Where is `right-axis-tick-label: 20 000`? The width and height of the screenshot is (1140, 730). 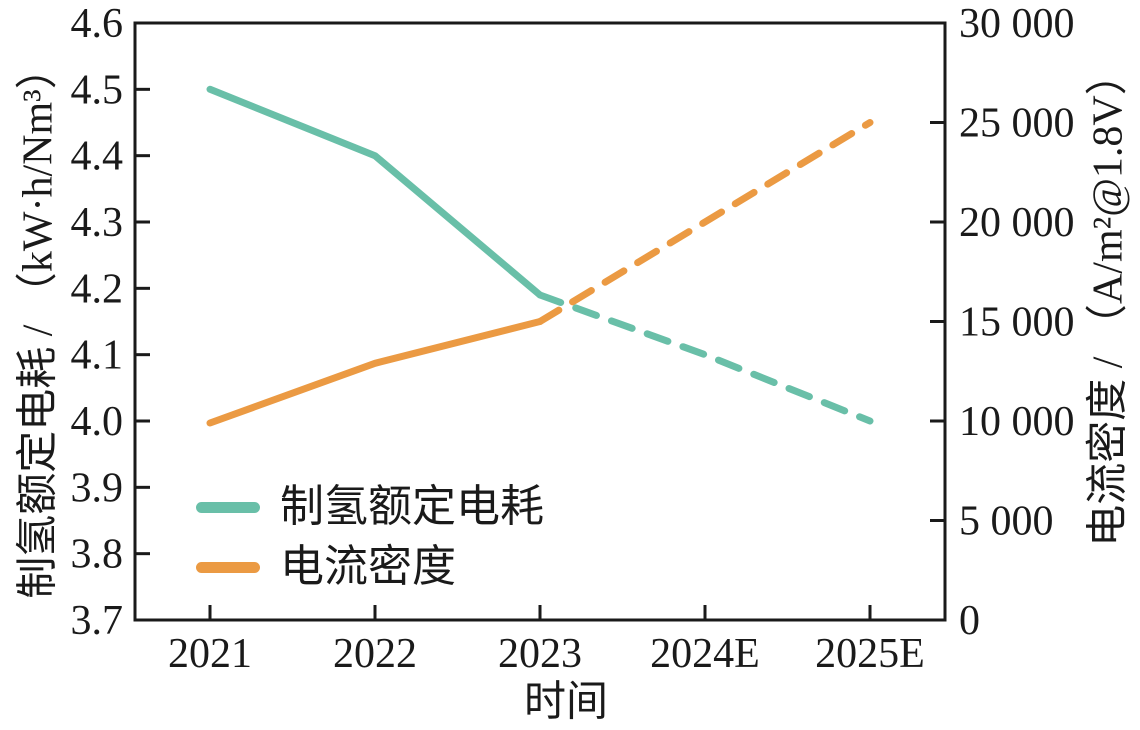
right-axis-tick-label: 20 000 is located at coordinates (1017, 223).